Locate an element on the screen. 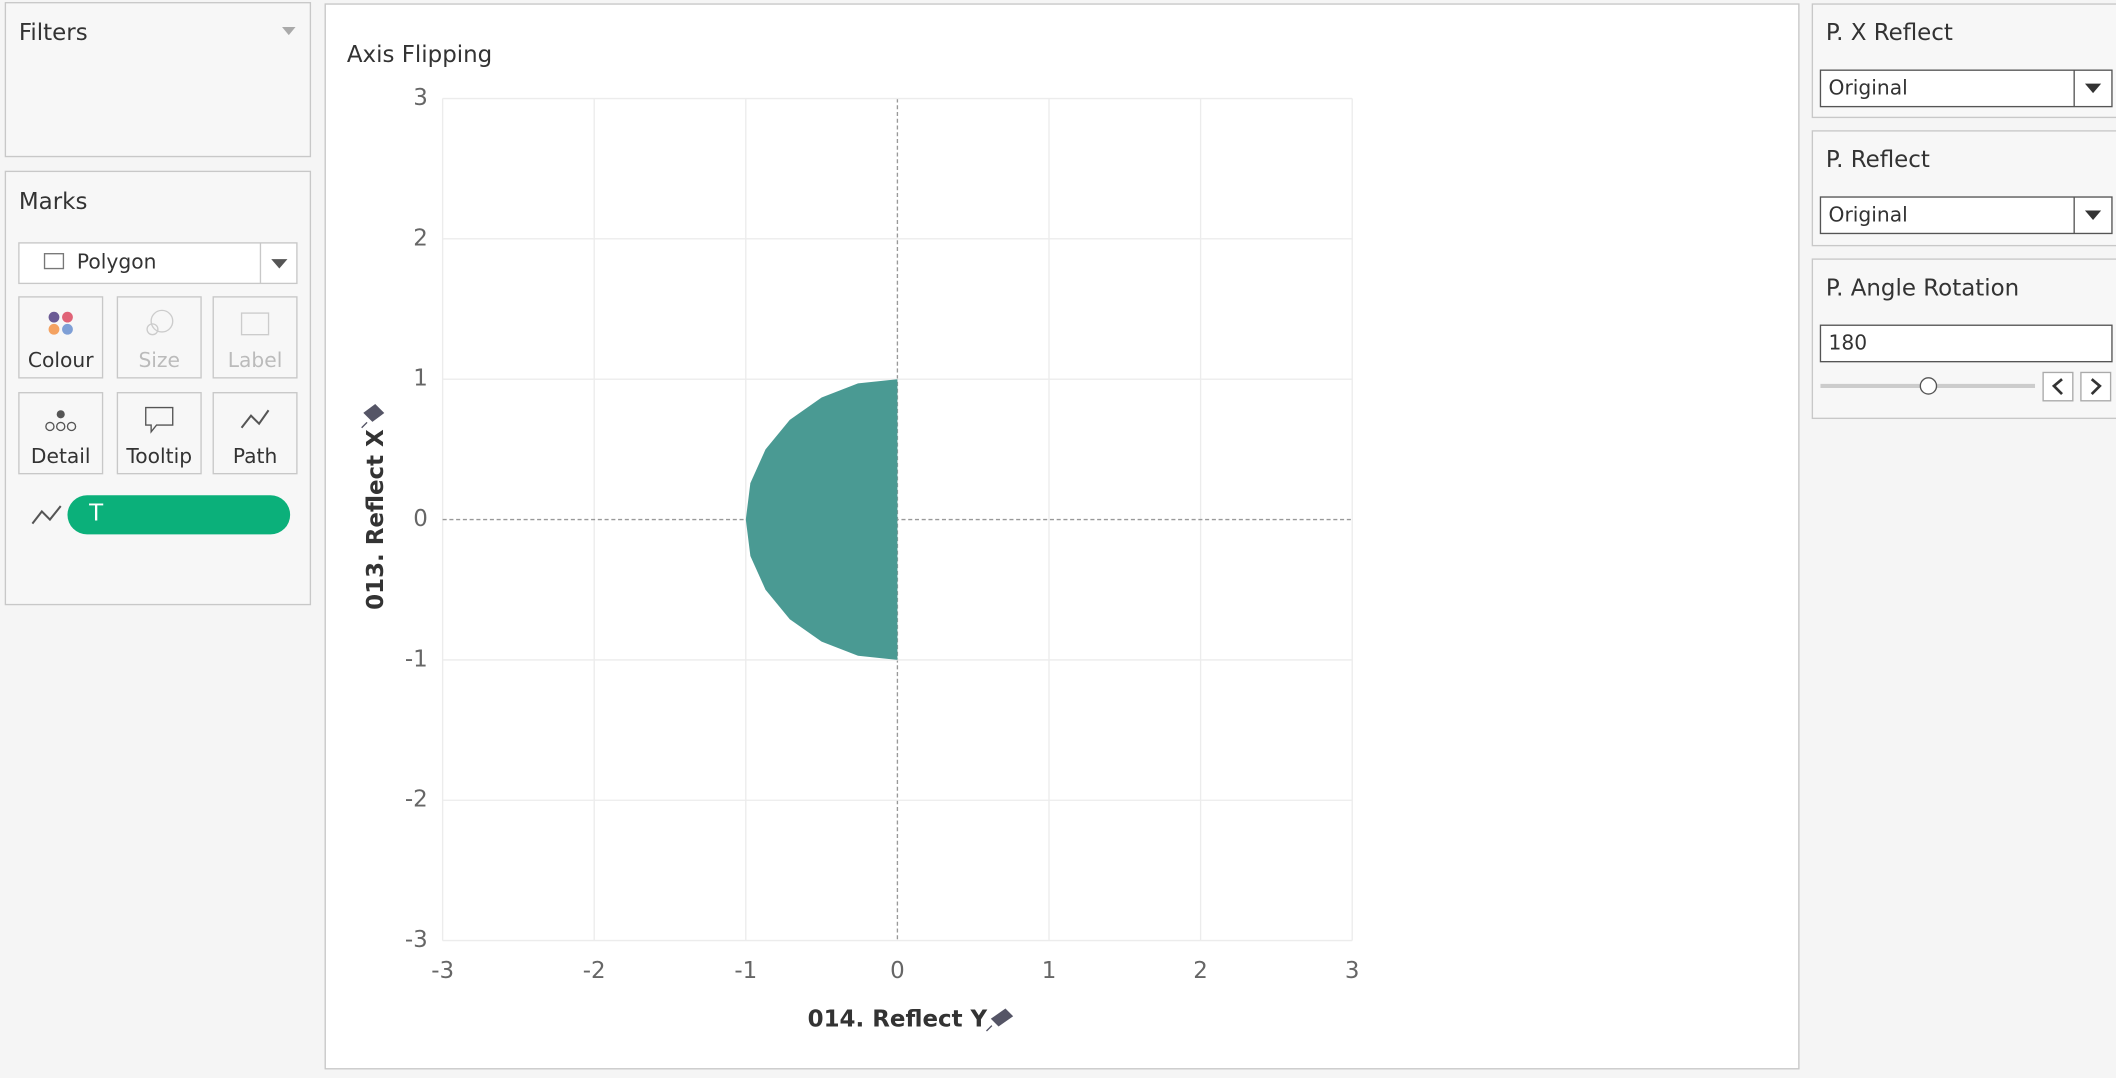 The height and width of the screenshot is (1078, 2116). y-tick-label: 1 is located at coordinates (420, 379).